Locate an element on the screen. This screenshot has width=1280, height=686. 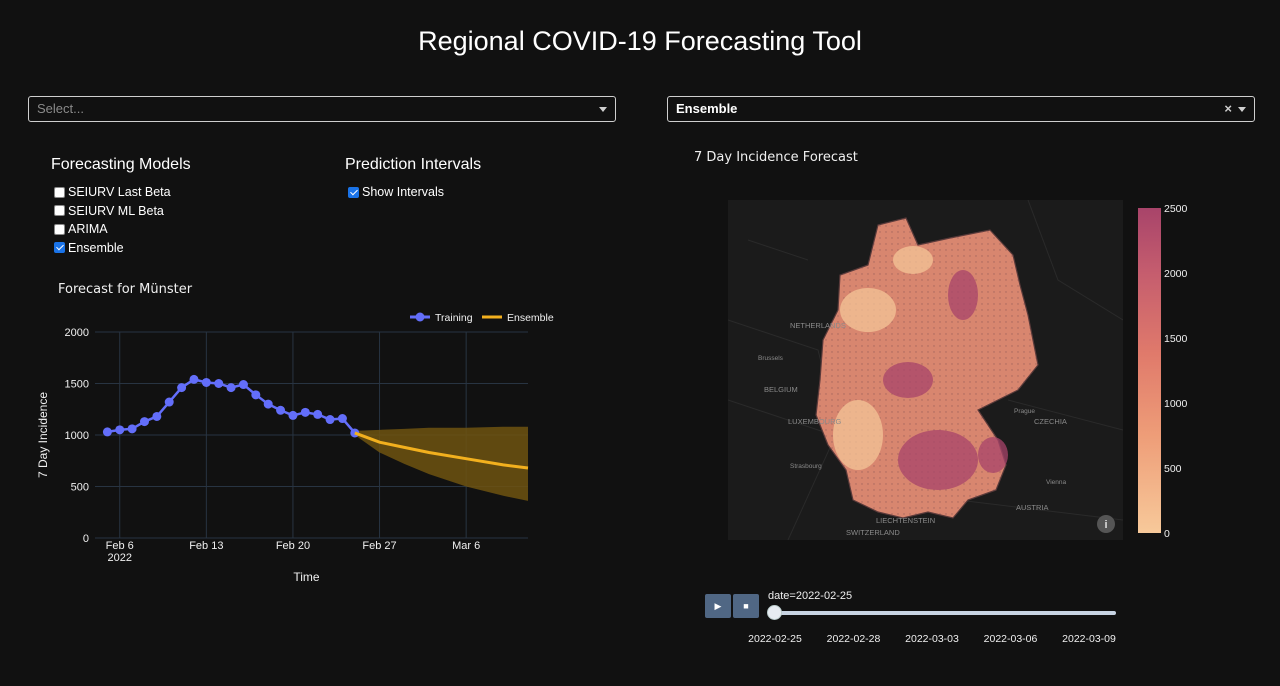
ensemble-line is located at coordinates (441, 450).